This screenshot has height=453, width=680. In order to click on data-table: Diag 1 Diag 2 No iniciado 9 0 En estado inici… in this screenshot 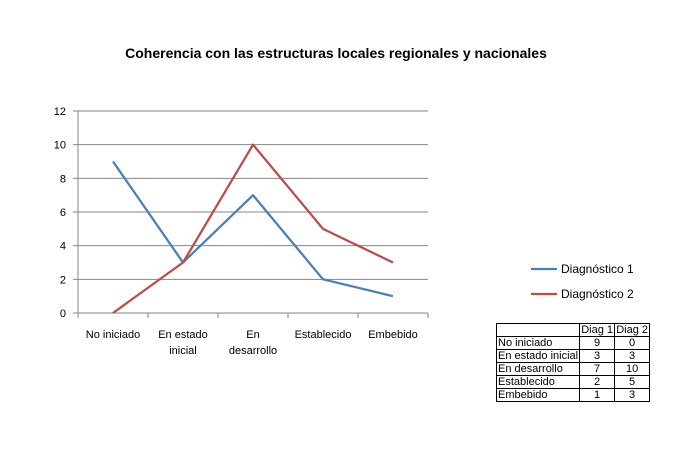, I will do `click(573, 362)`.